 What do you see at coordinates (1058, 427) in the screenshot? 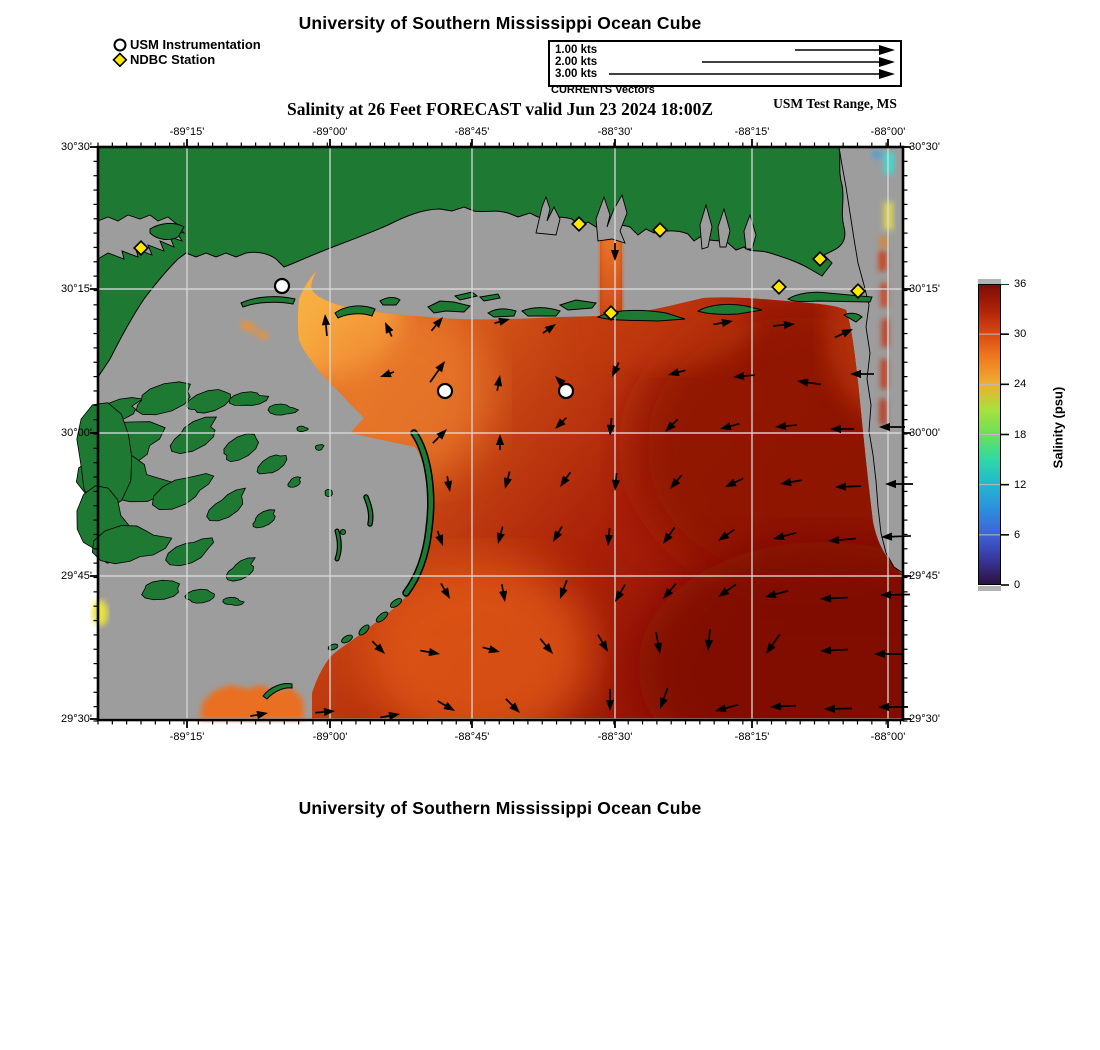
I see `colorbar-title: Salinity (psu)` at bounding box center [1058, 427].